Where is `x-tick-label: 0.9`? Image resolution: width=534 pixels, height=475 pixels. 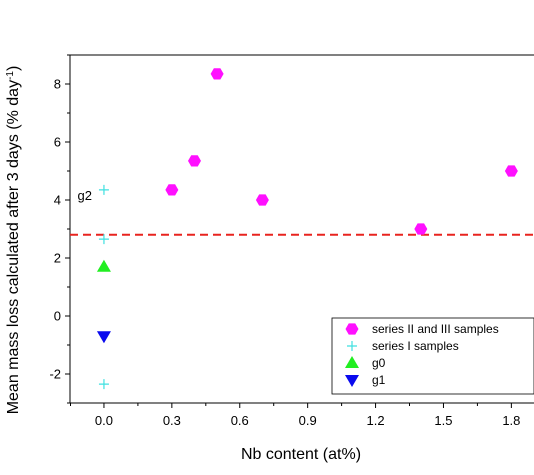
x-tick-label: 0.9 is located at coordinates (308, 420).